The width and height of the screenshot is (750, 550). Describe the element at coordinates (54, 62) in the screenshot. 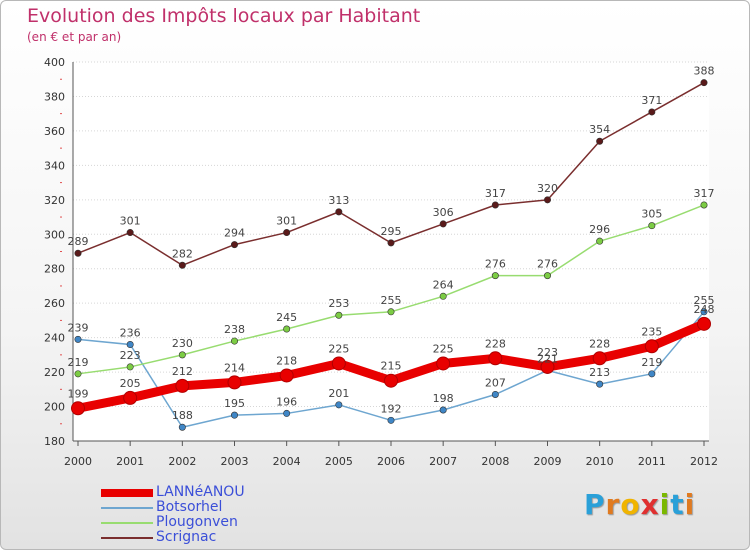

I see `y-tick-label: 400` at that location.